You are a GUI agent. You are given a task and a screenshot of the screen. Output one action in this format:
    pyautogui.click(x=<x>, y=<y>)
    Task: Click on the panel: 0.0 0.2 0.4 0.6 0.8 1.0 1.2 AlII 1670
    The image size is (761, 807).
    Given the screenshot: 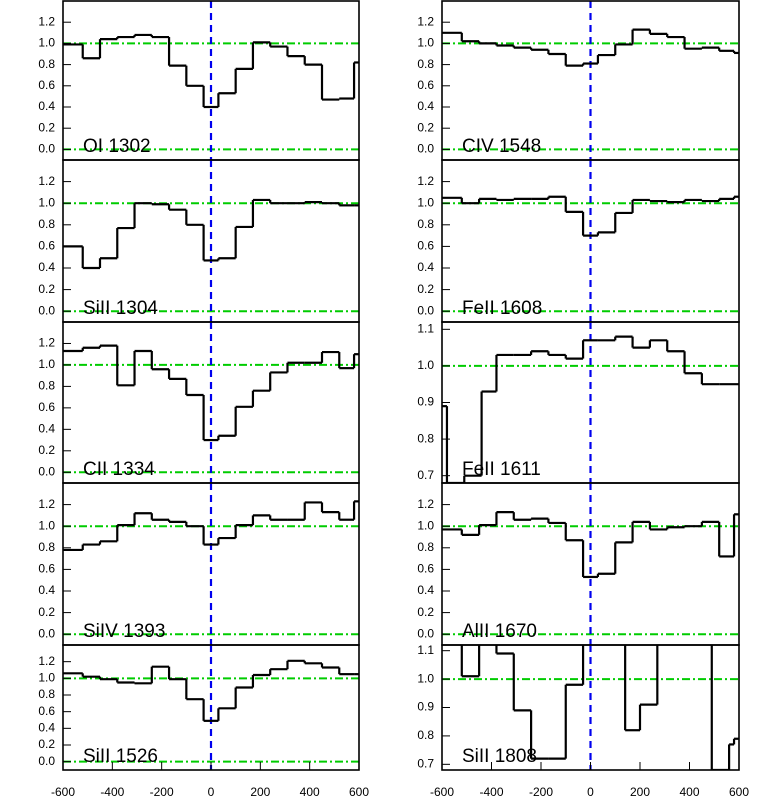 What is the action you would take?
    pyautogui.click(x=578, y=564)
    